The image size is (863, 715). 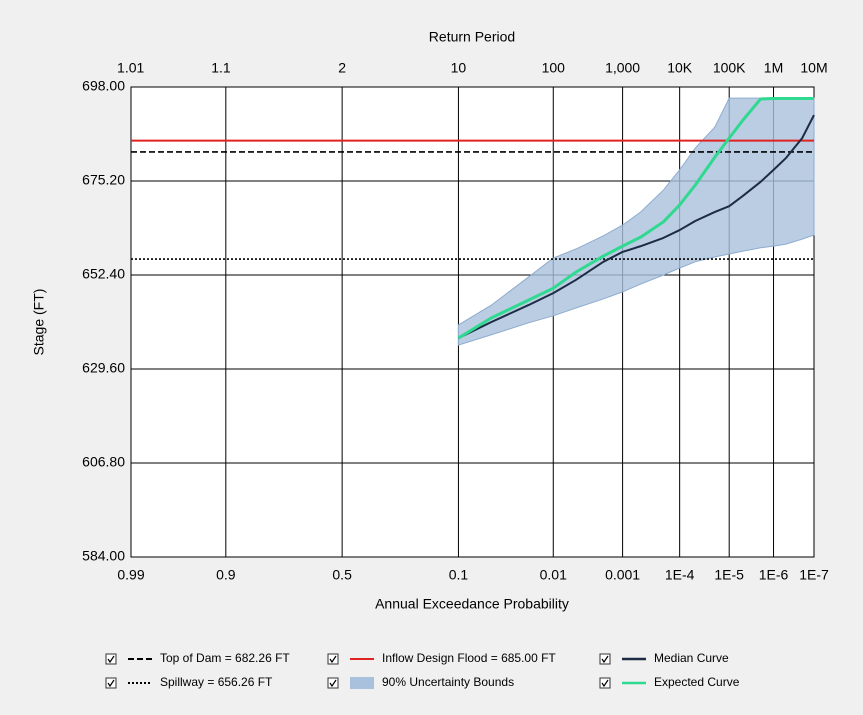 I want to click on top-tick-label: 10, so click(x=459, y=68).